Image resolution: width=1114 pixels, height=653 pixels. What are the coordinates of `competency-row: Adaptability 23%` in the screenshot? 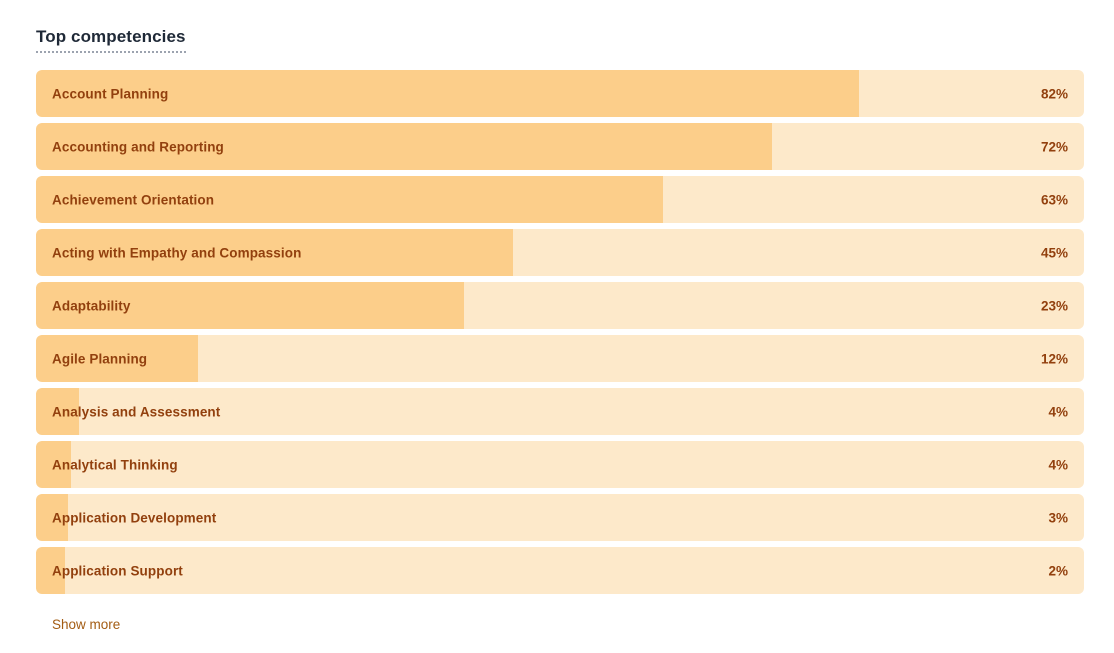 It's located at (560, 305).